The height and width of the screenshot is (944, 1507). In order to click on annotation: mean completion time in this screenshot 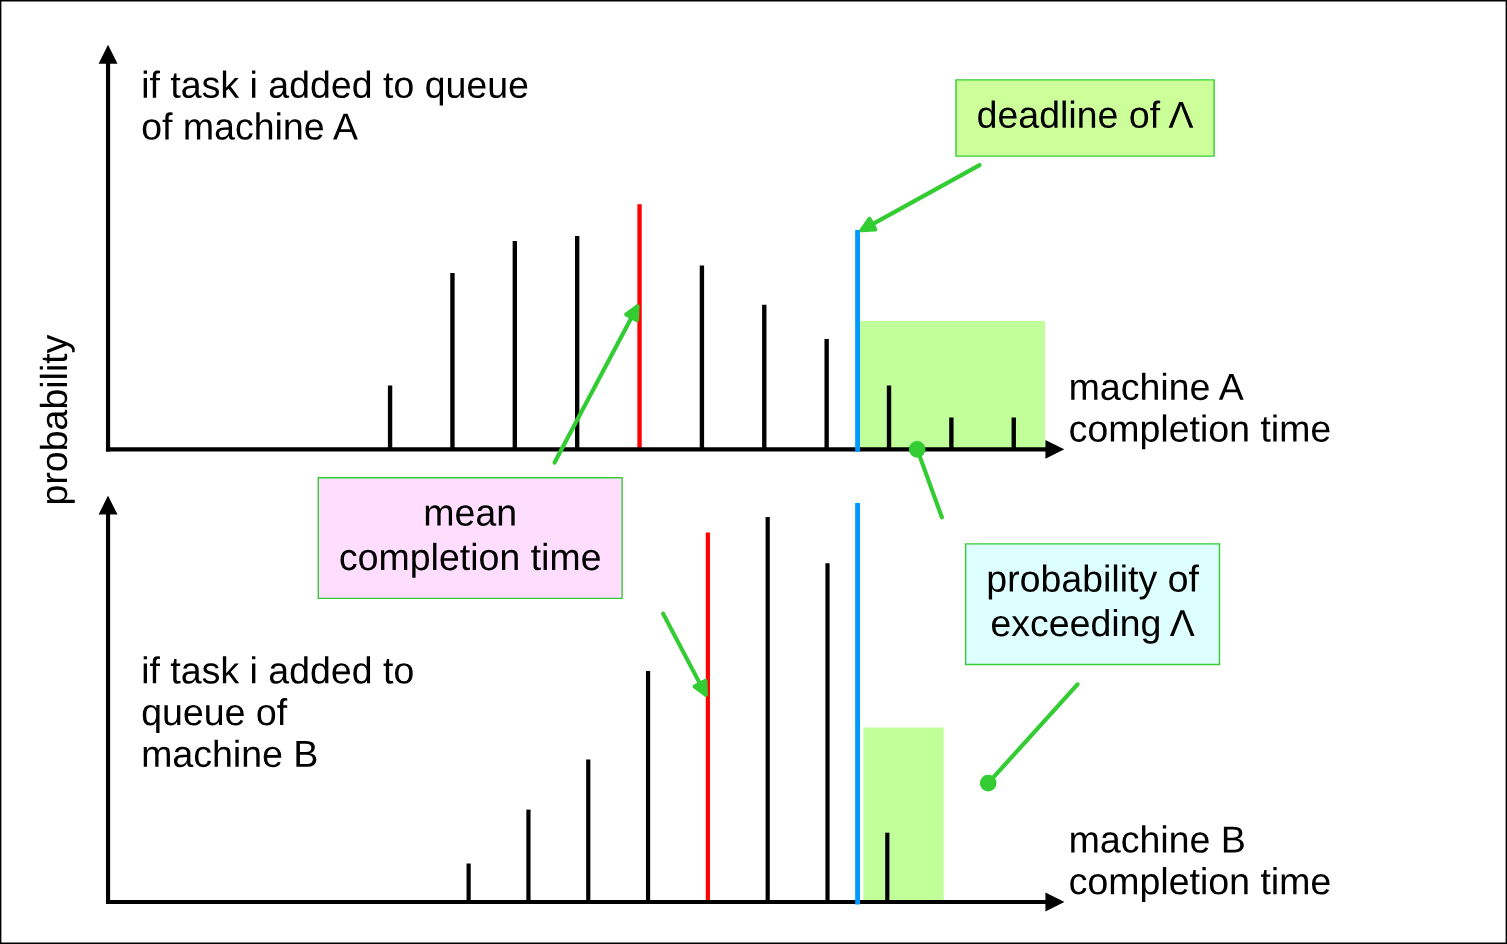, I will do `click(470, 541)`.